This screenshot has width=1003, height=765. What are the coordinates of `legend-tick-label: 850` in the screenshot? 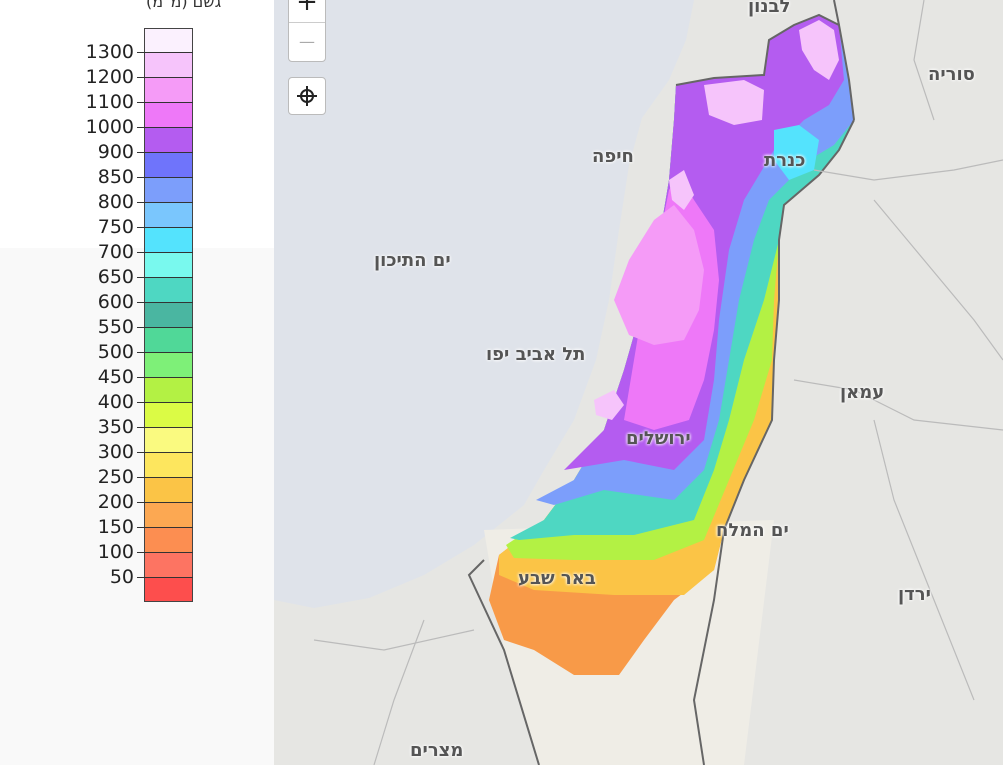 It's located at (115, 177).